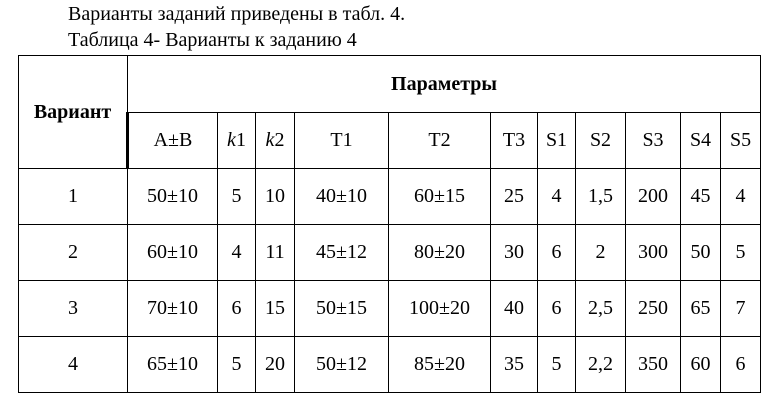  What do you see at coordinates (700, 252) in the screenshot?
I see `table-cell: 50` at bounding box center [700, 252].